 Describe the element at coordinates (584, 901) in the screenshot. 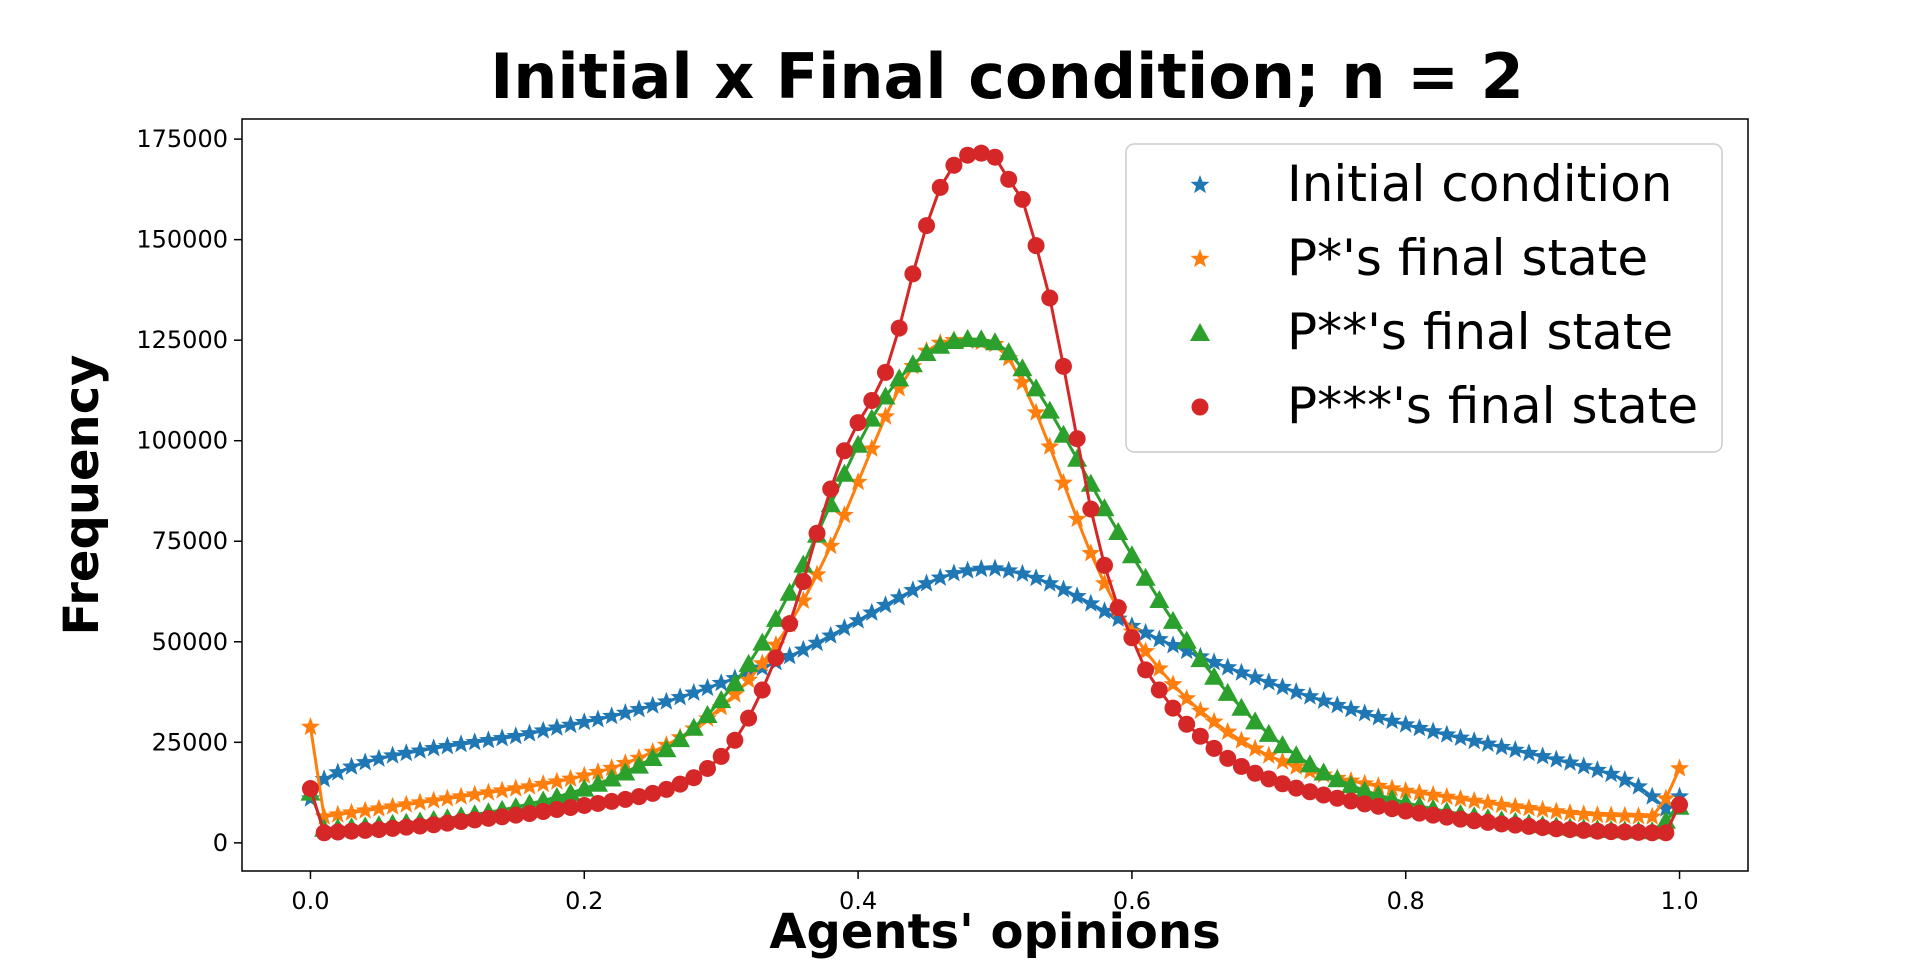

I see `x-tick-label: 0.2` at that location.